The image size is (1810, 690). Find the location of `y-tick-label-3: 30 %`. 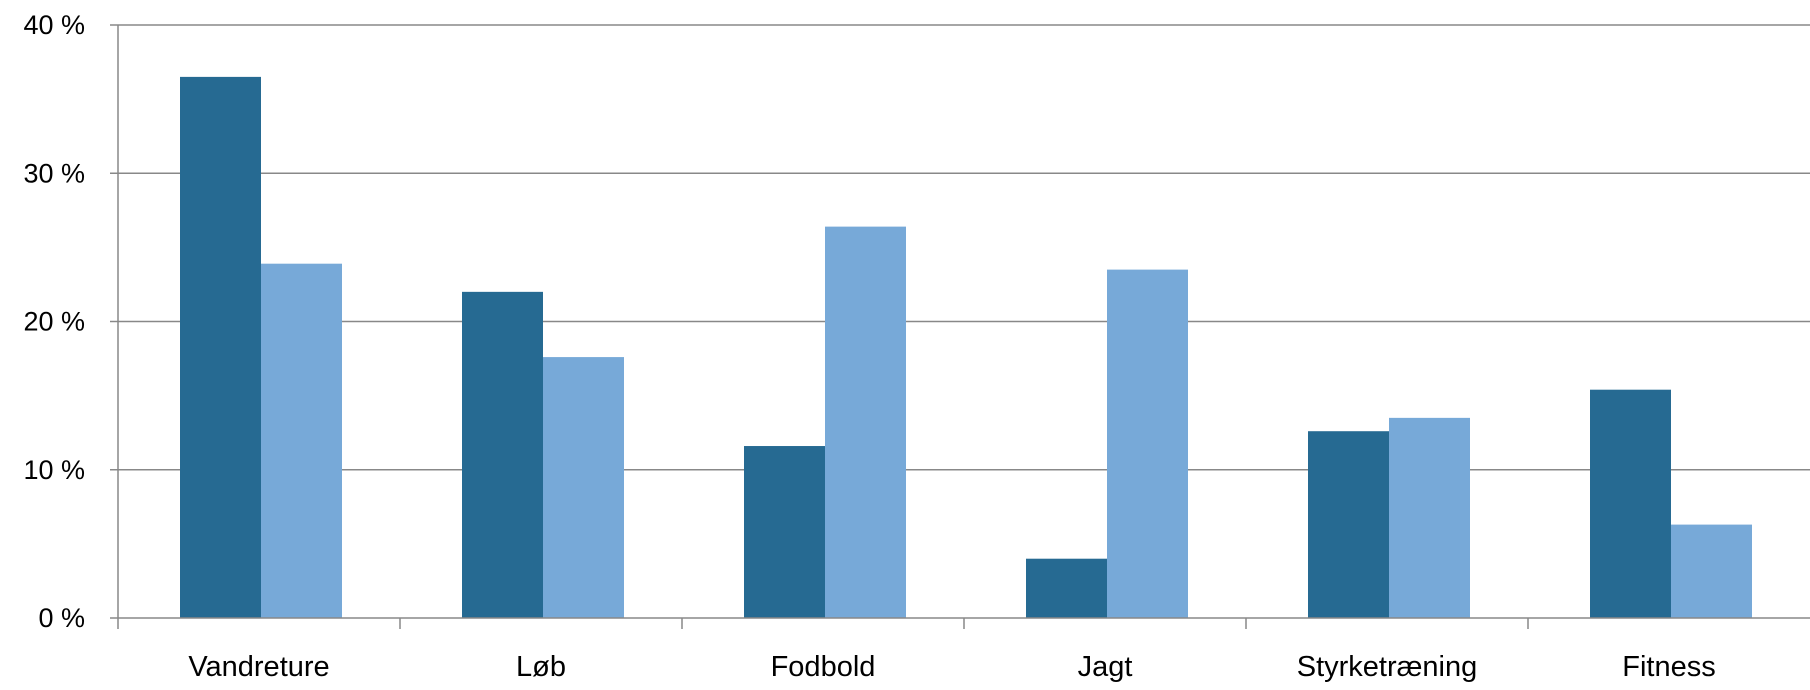

y-tick-label-3: 30 % is located at coordinates (54, 173).